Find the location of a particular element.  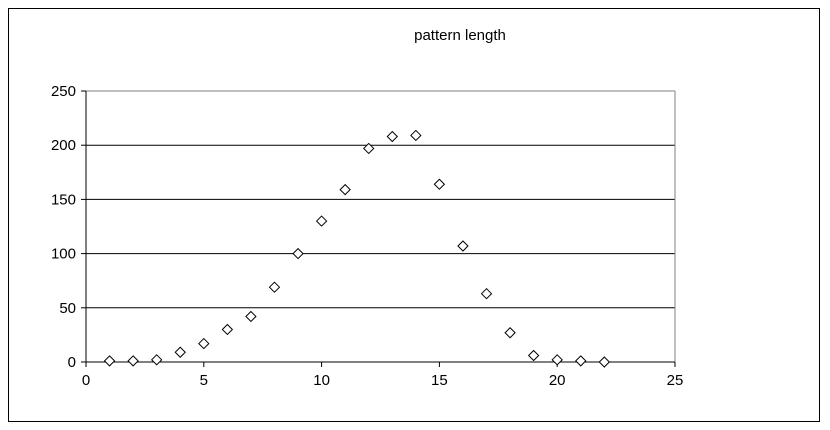

y-tick-label-2: 100 is located at coordinates (63, 254).